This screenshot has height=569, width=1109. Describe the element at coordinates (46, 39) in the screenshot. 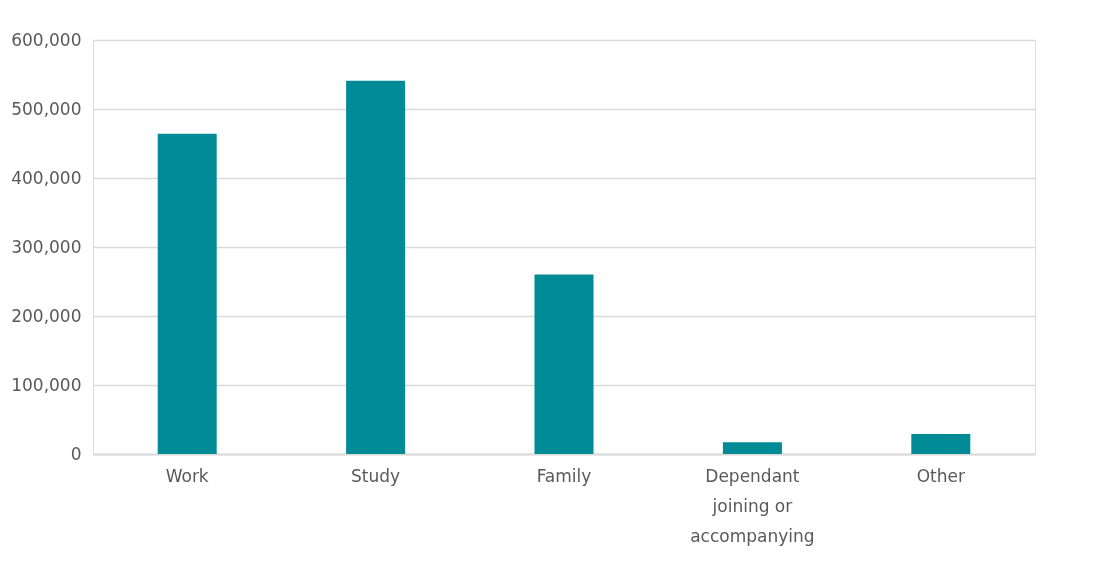

I see `y-tick-label: 600,000` at that location.